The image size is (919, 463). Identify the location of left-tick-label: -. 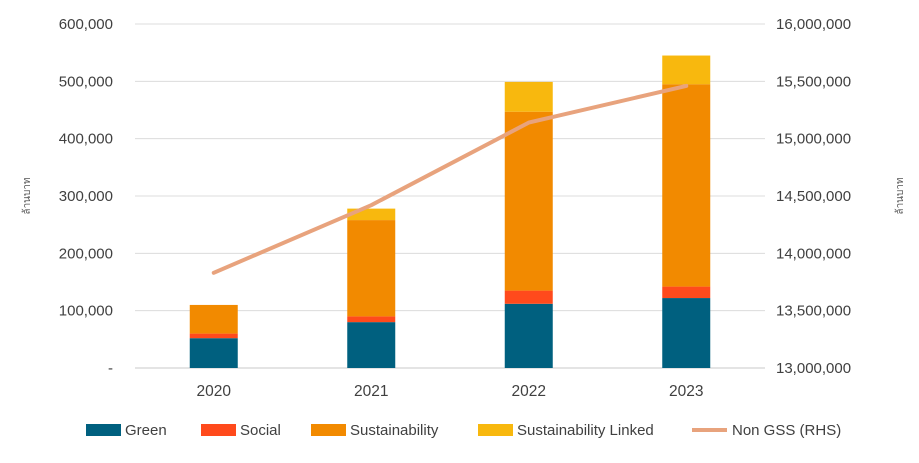
(110, 368).